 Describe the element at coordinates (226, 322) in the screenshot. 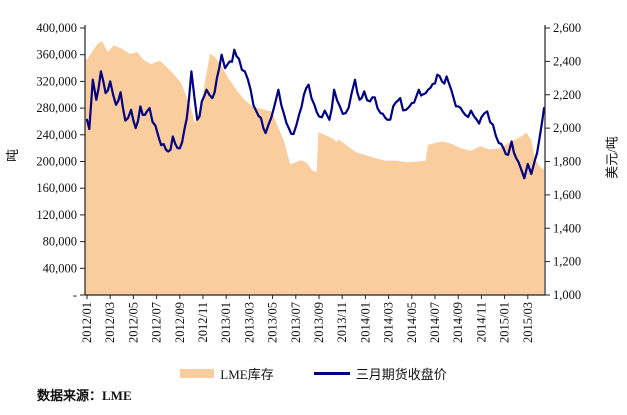

I see `svg-text: 2013/01` at that location.